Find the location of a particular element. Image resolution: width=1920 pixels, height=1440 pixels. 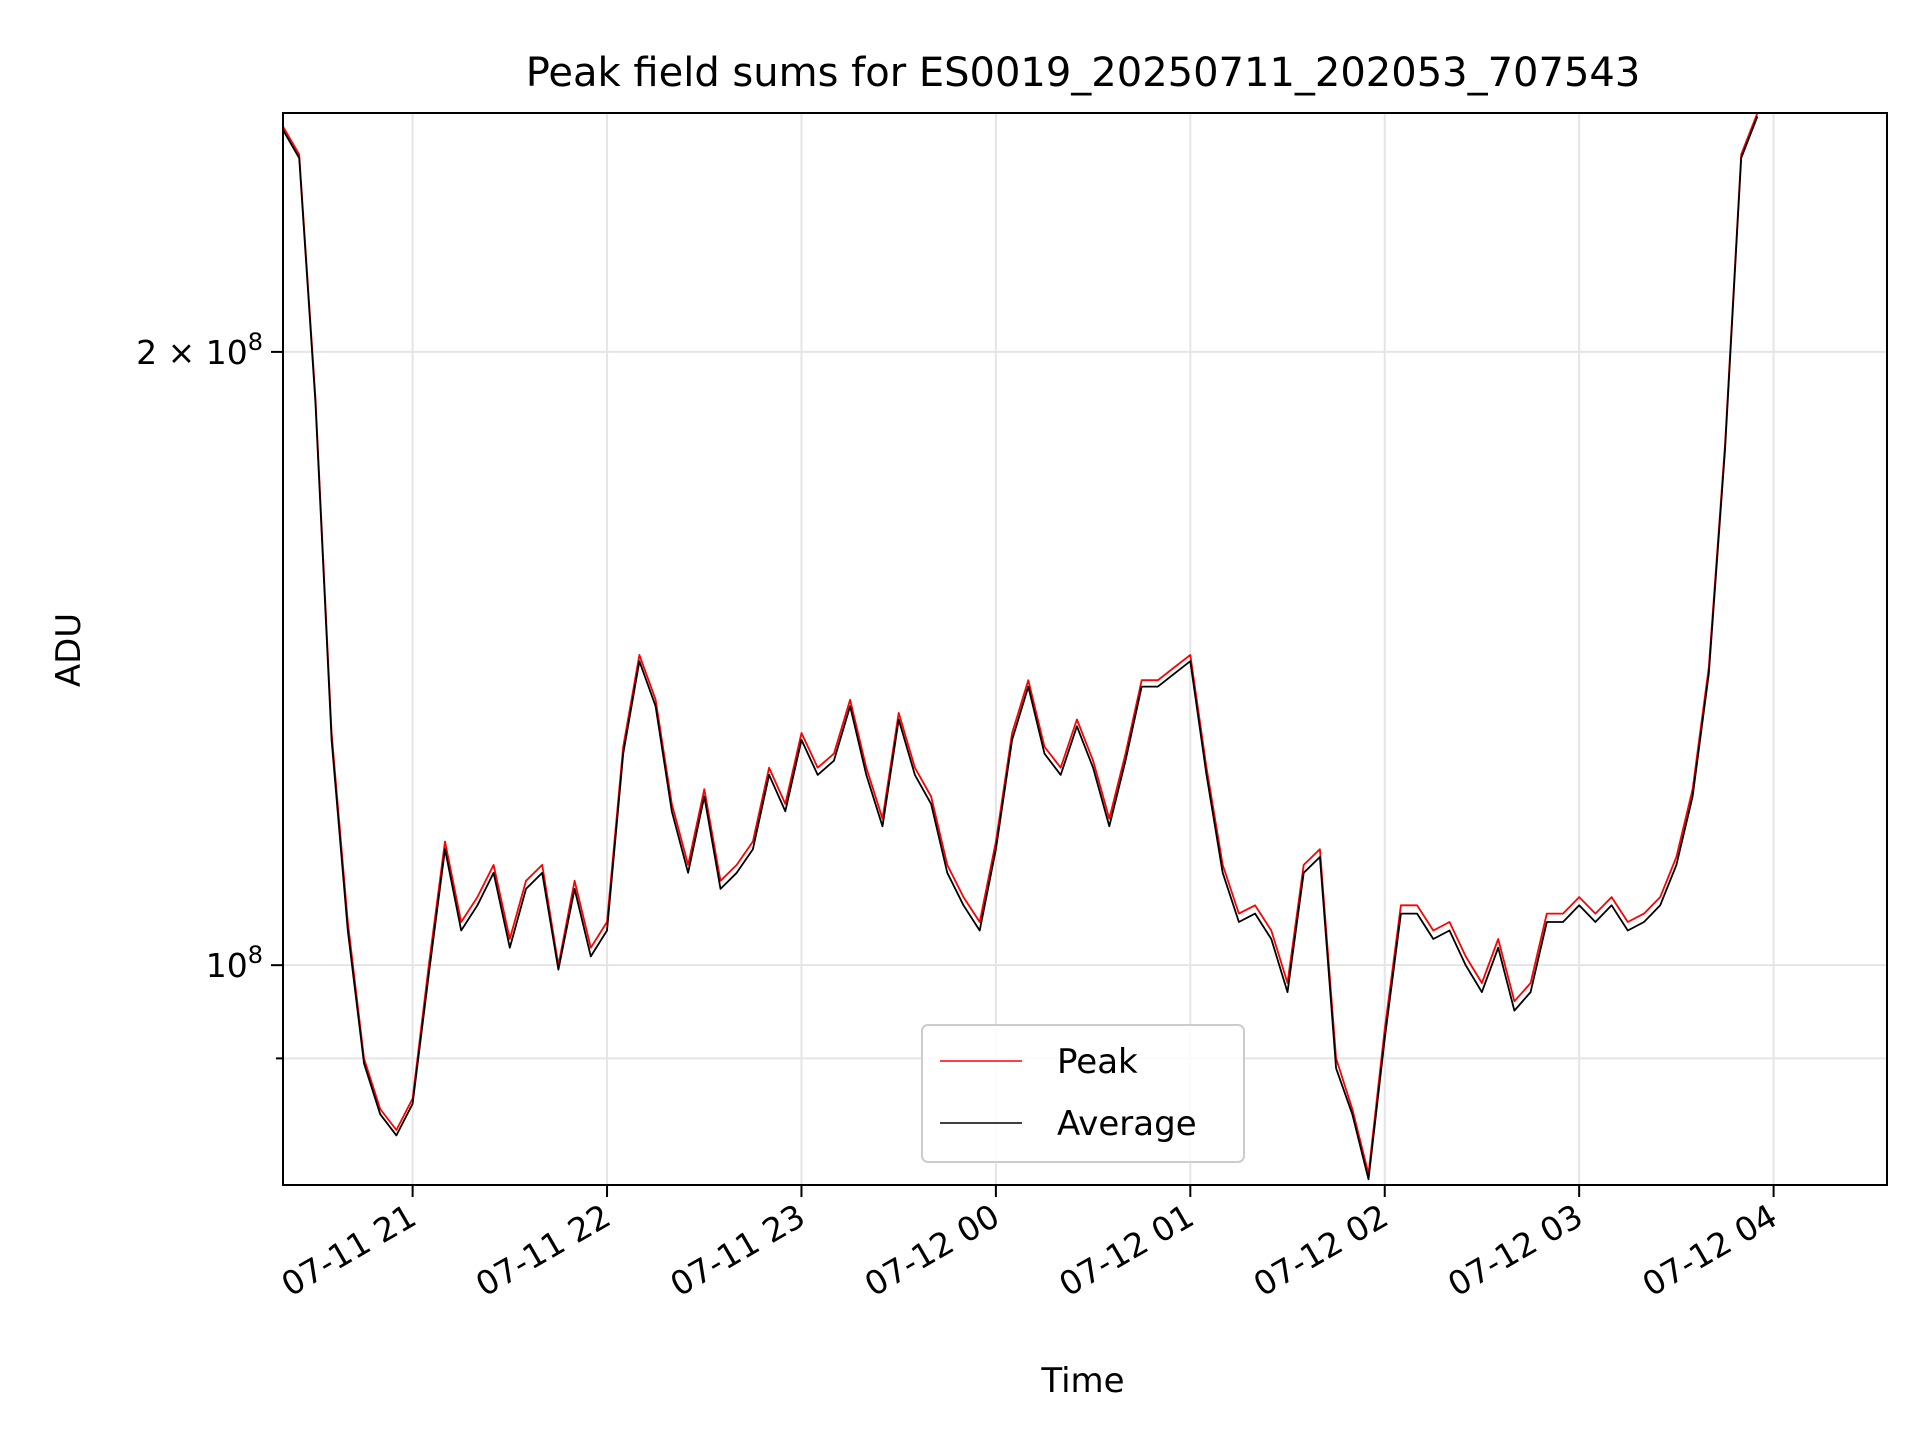

x-axis-label: Time is located at coordinates (1082, 1381).